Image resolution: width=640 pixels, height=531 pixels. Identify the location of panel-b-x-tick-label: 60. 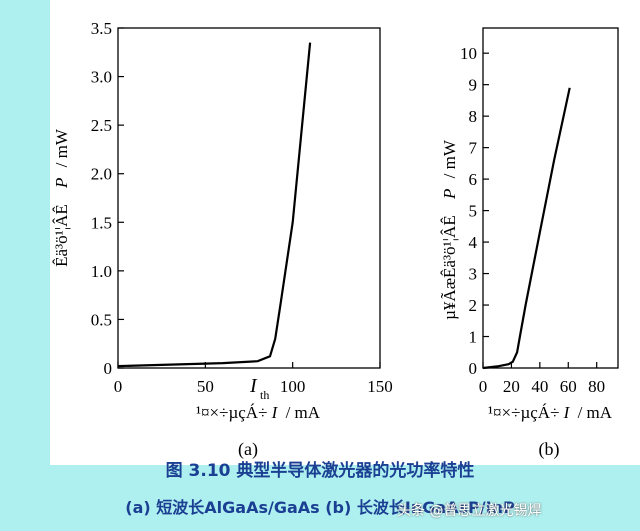
(568, 386).